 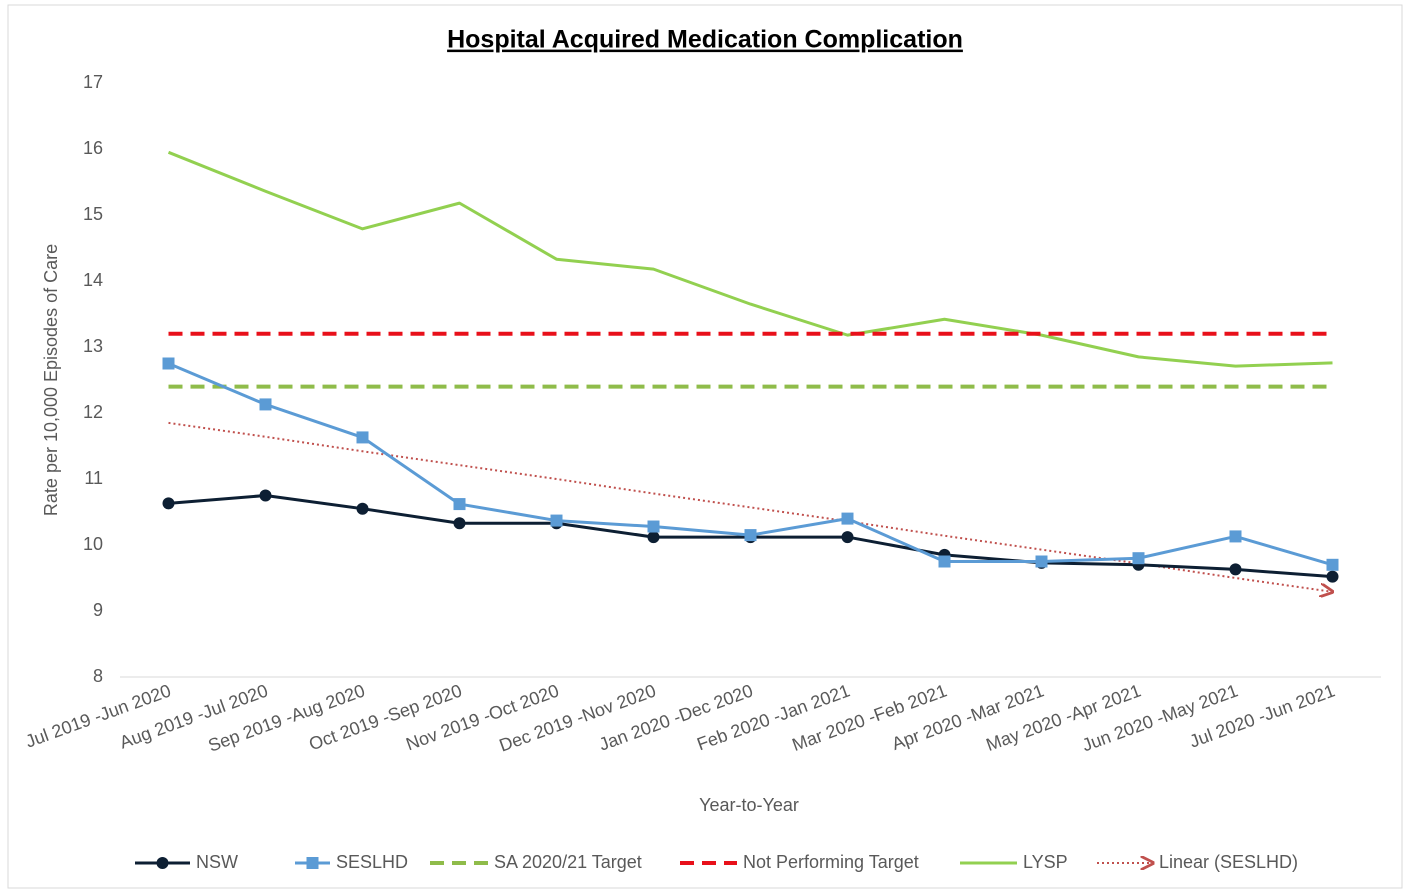 I want to click on legend-label: LYSP, so click(x=1045, y=862).